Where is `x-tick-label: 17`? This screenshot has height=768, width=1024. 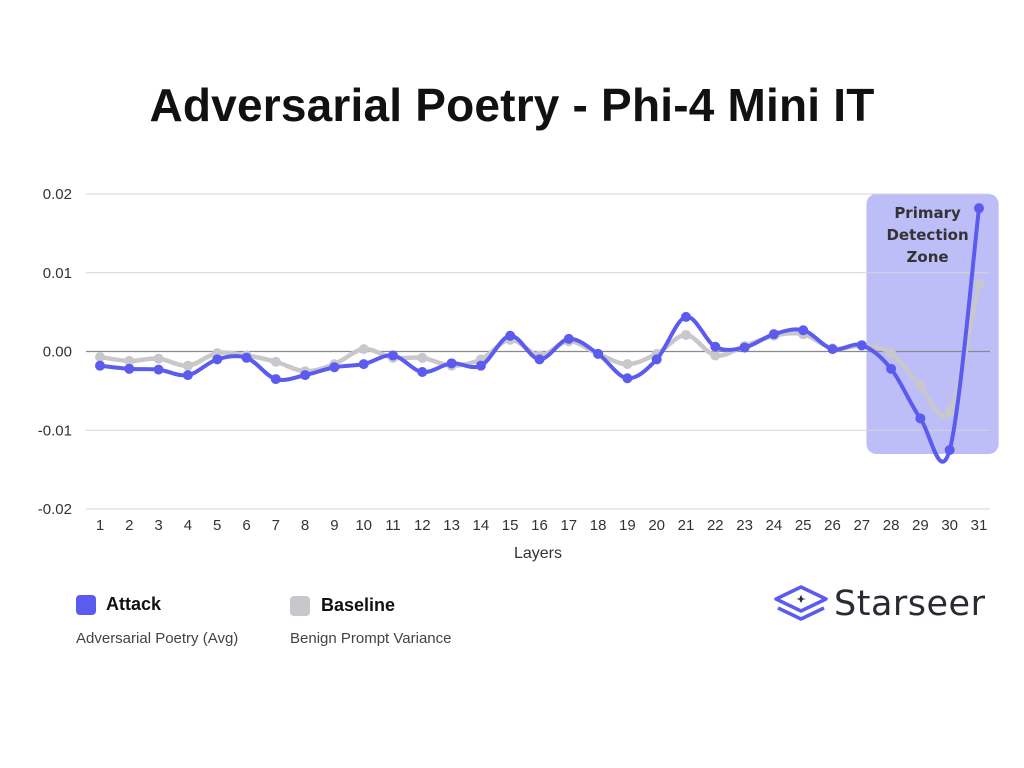 x-tick-label: 17 is located at coordinates (568, 525).